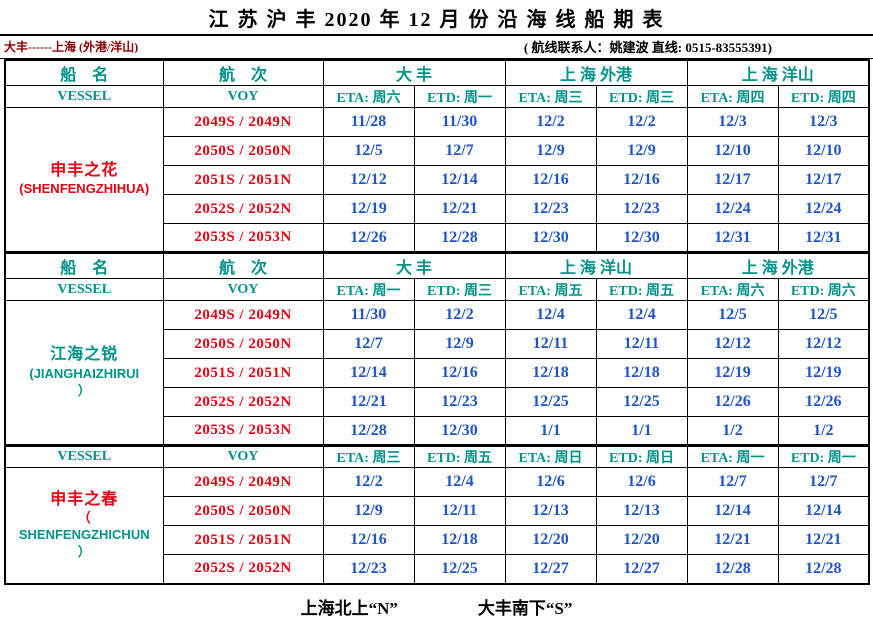 Image resolution: width=873 pixels, height=619 pixels. What do you see at coordinates (647, 47) in the screenshot?
I see `contact-info: ( 航线联系人：姚建波 直线: 0515-83555391)` at bounding box center [647, 47].